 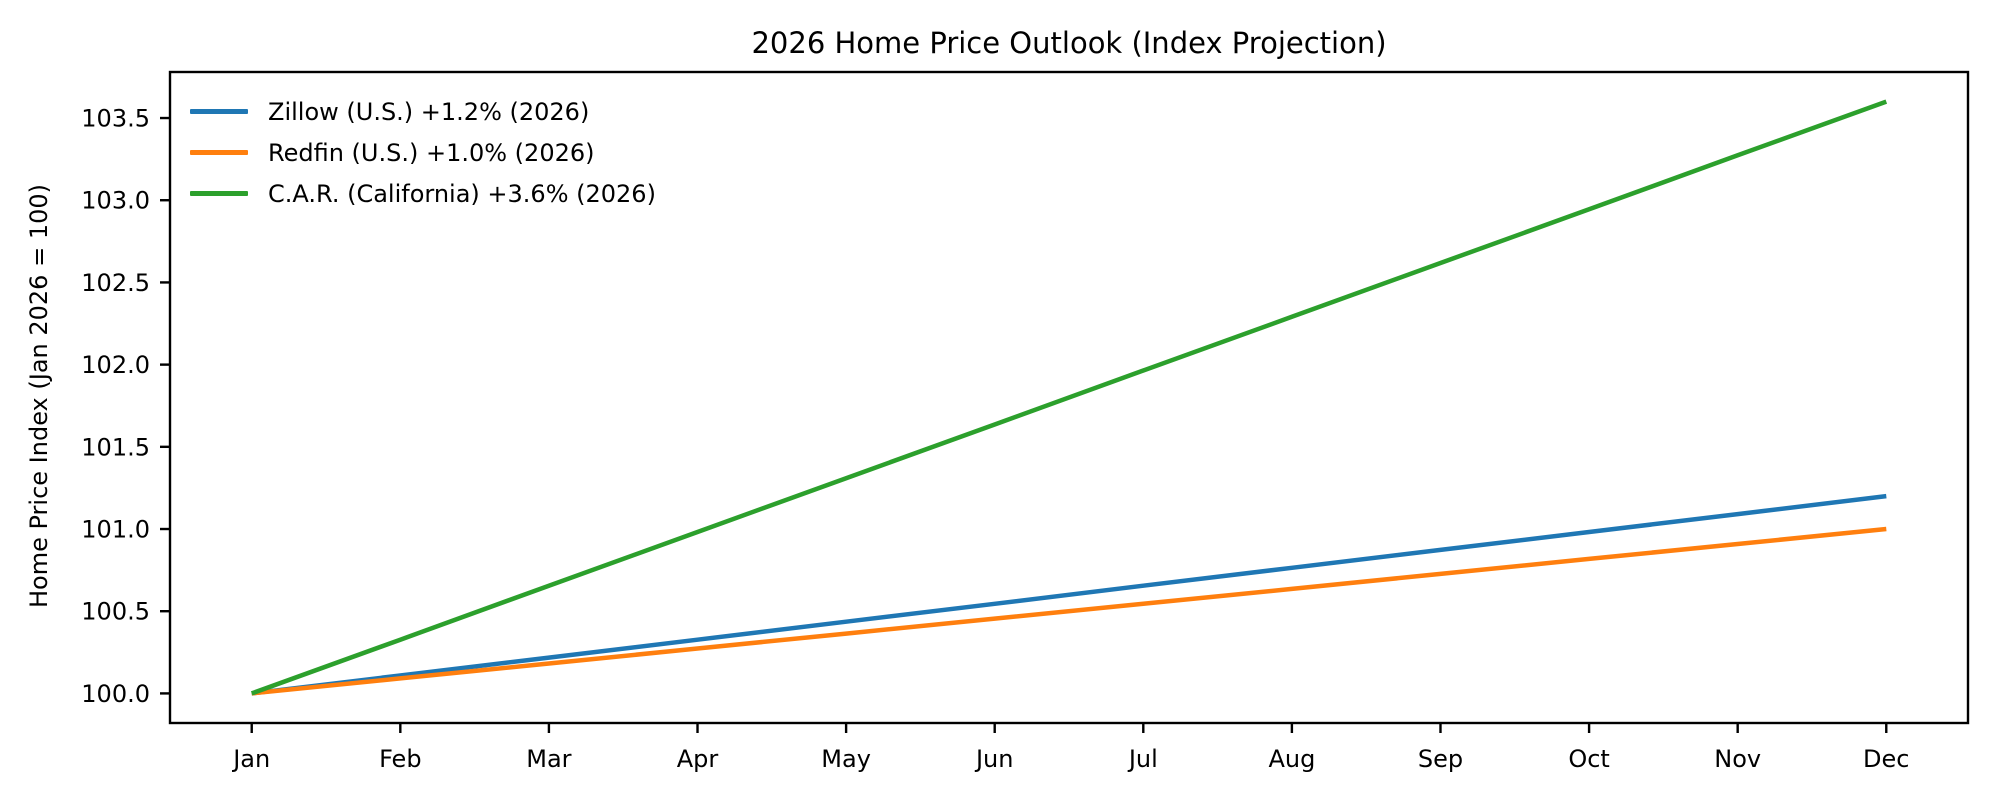 What do you see at coordinates (115, 365) in the screenshot?
I see `y-tick-label: 102.0` at bounding box center [115, 365].